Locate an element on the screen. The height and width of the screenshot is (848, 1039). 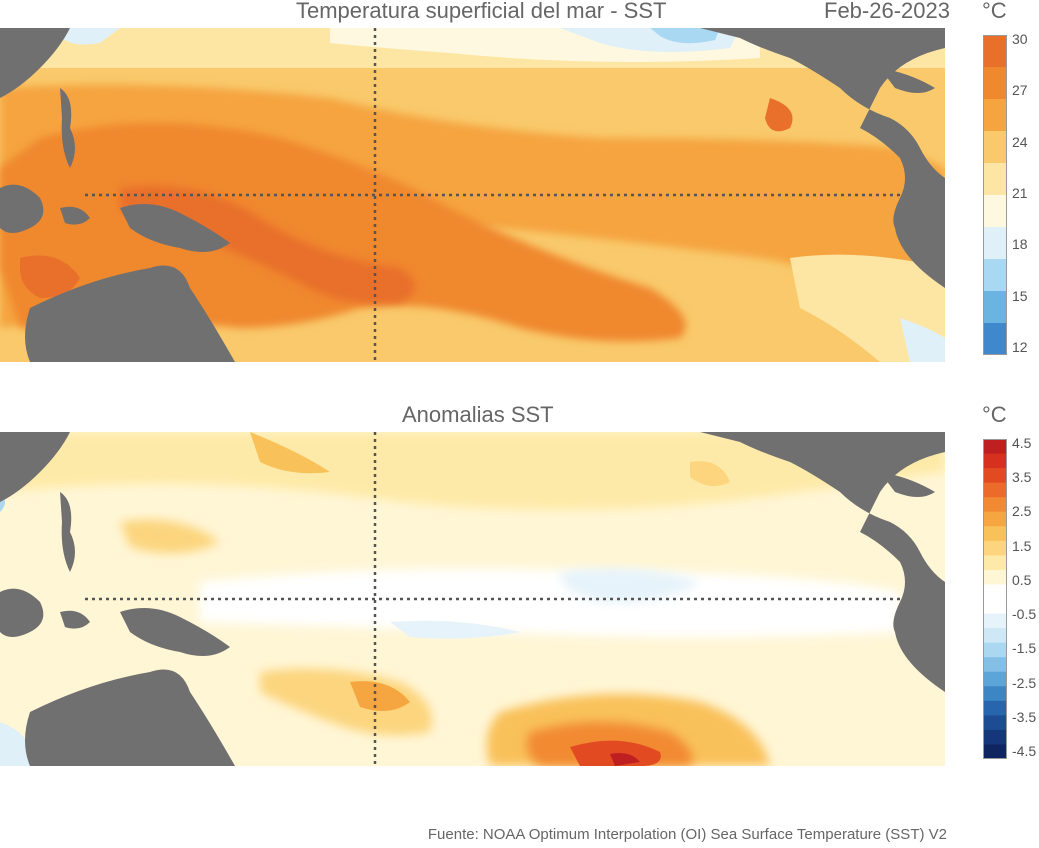
sst-colorbar-tick-label: 21 is located at coordinates (1020, 193).